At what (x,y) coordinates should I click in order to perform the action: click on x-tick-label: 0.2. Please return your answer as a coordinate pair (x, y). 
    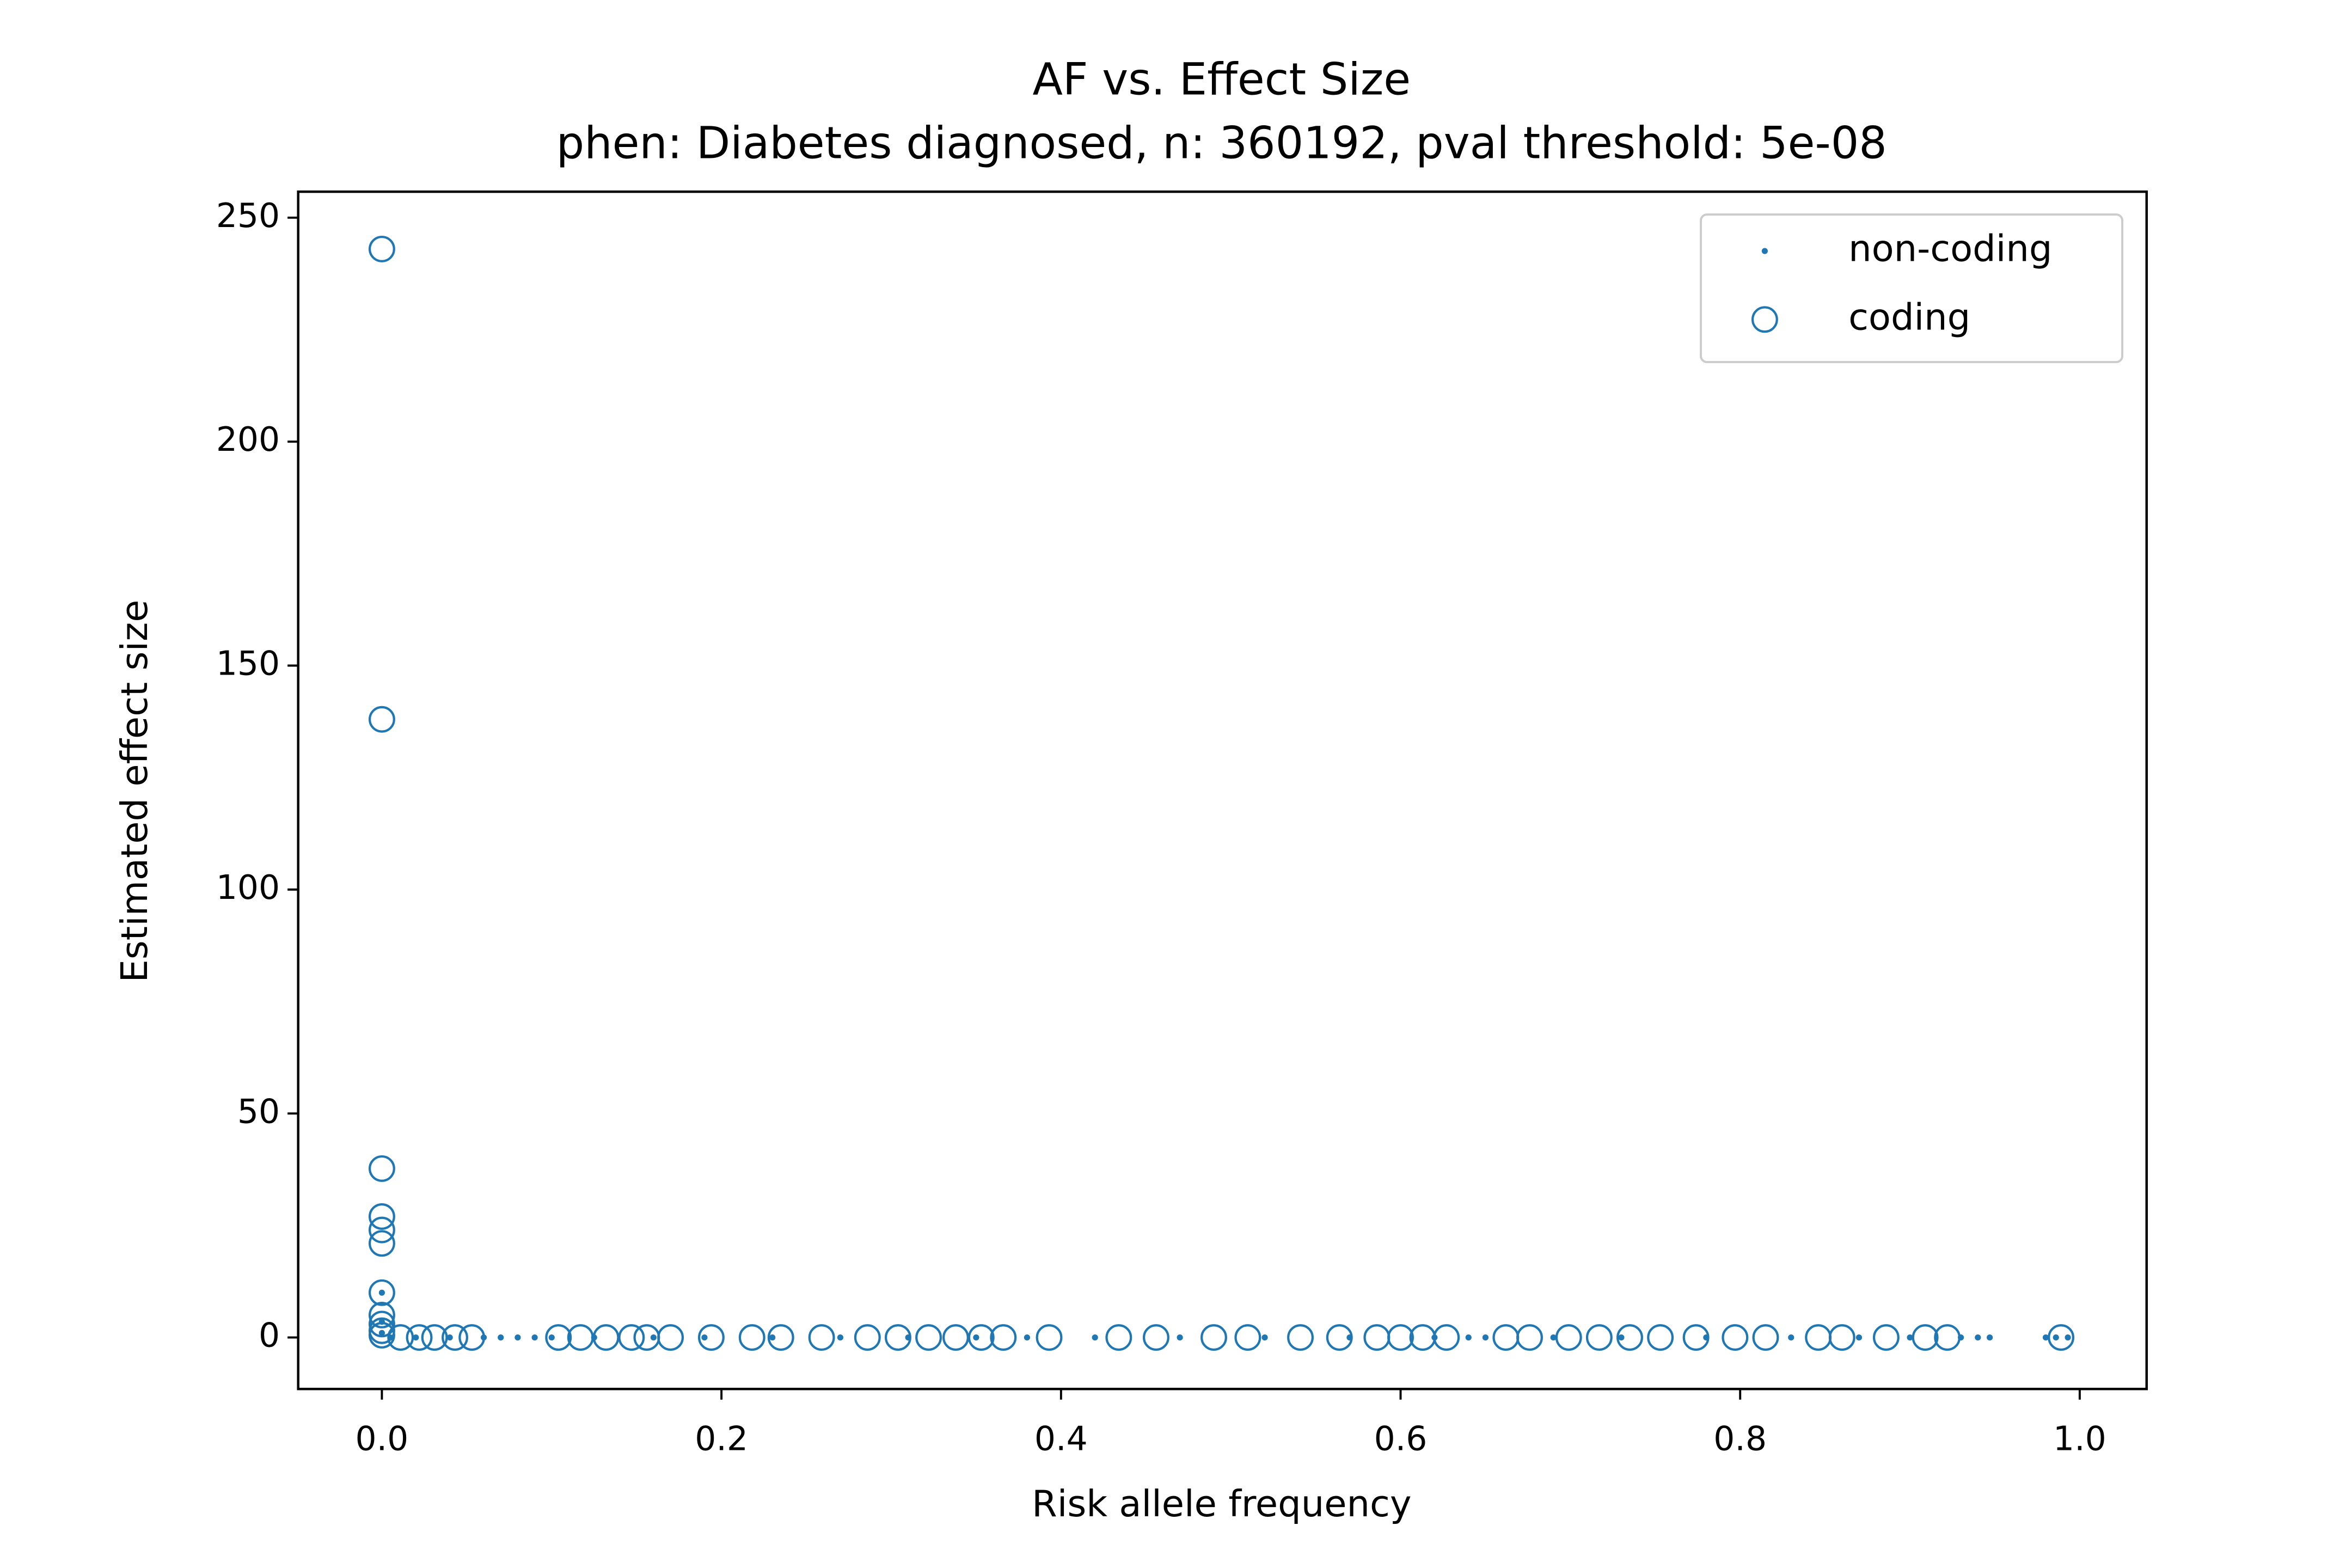
    Looking at the image, I should click on (721, 1438).